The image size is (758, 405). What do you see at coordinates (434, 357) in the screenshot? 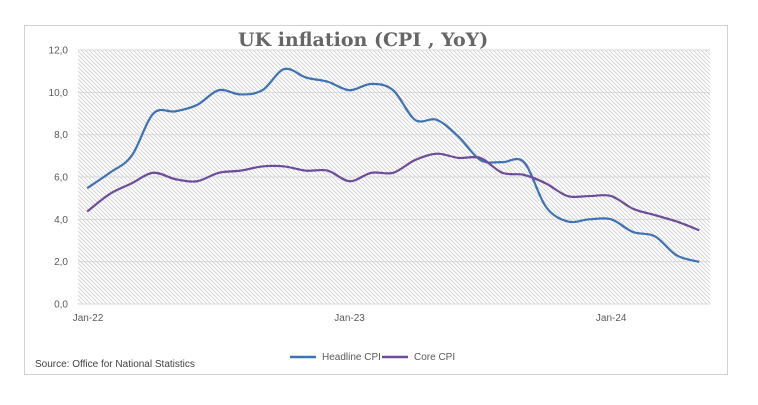
I see `legend-label-core-cpi: Core CPI` at bounding box center [434, 357].